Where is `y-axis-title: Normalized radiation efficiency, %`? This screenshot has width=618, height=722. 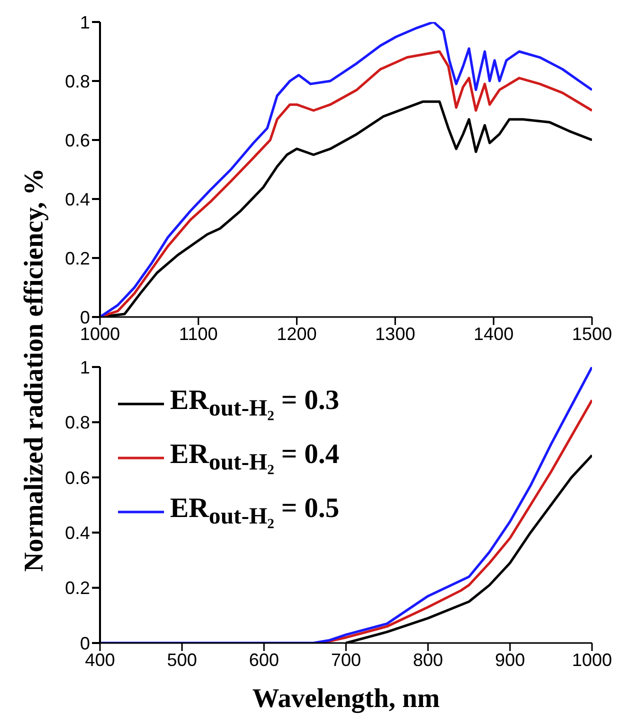
y-axis-title: Normalized radiation efficiency, % is located at coordinates (34, 370).